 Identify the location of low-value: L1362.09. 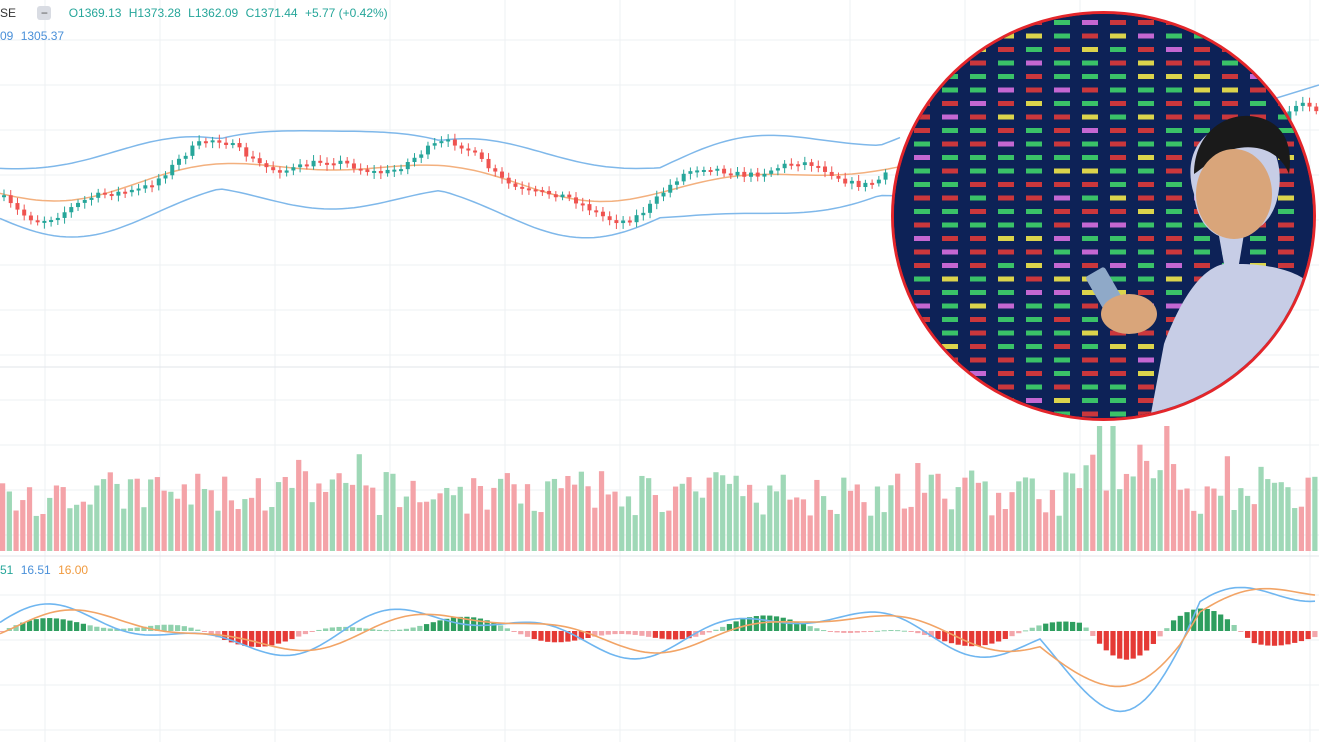
(213, 13).